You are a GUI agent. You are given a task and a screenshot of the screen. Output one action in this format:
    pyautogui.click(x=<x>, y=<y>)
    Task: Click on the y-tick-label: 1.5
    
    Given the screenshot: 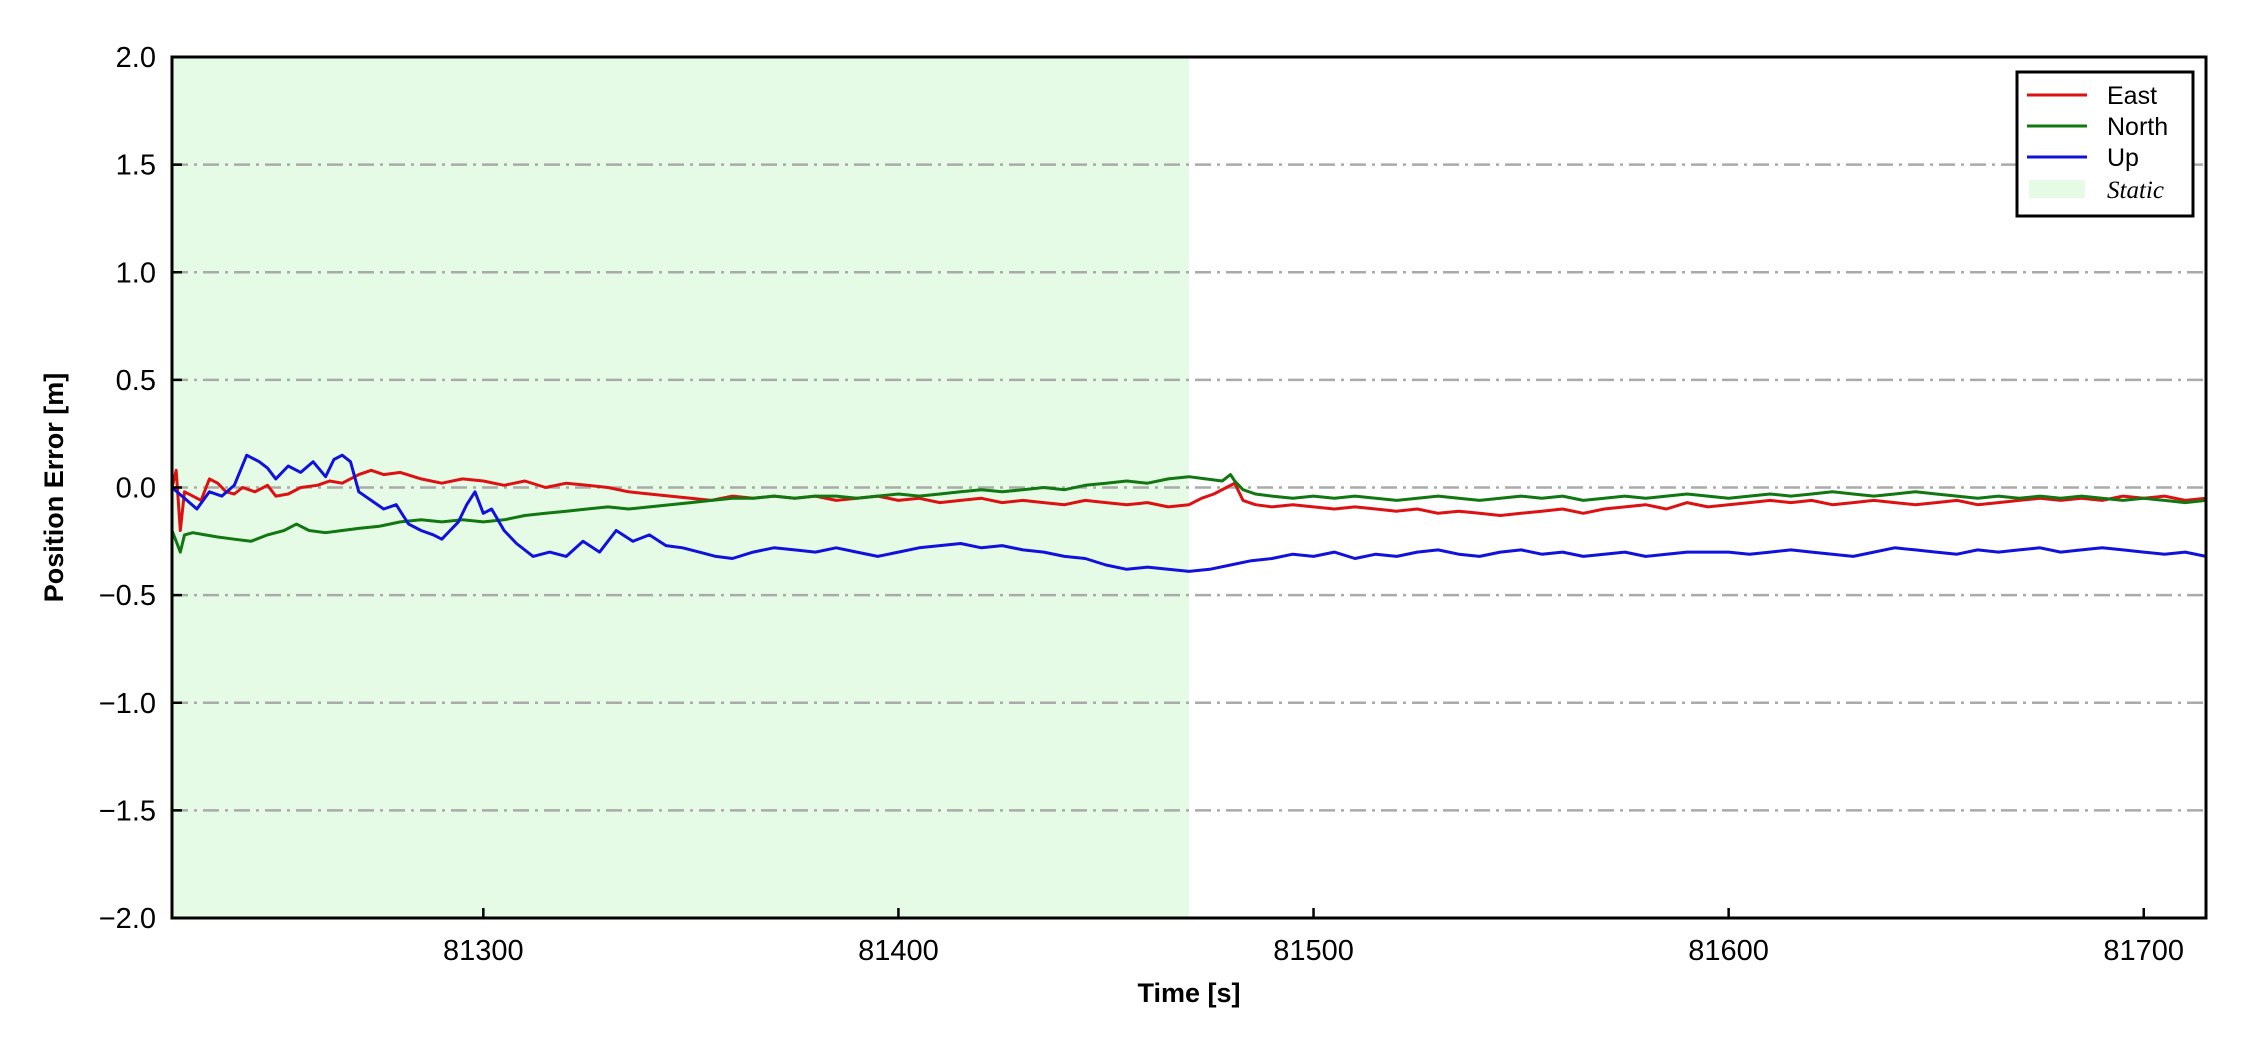 What is the action you would take?
    pyautogui.click(x=136, y=166)
    